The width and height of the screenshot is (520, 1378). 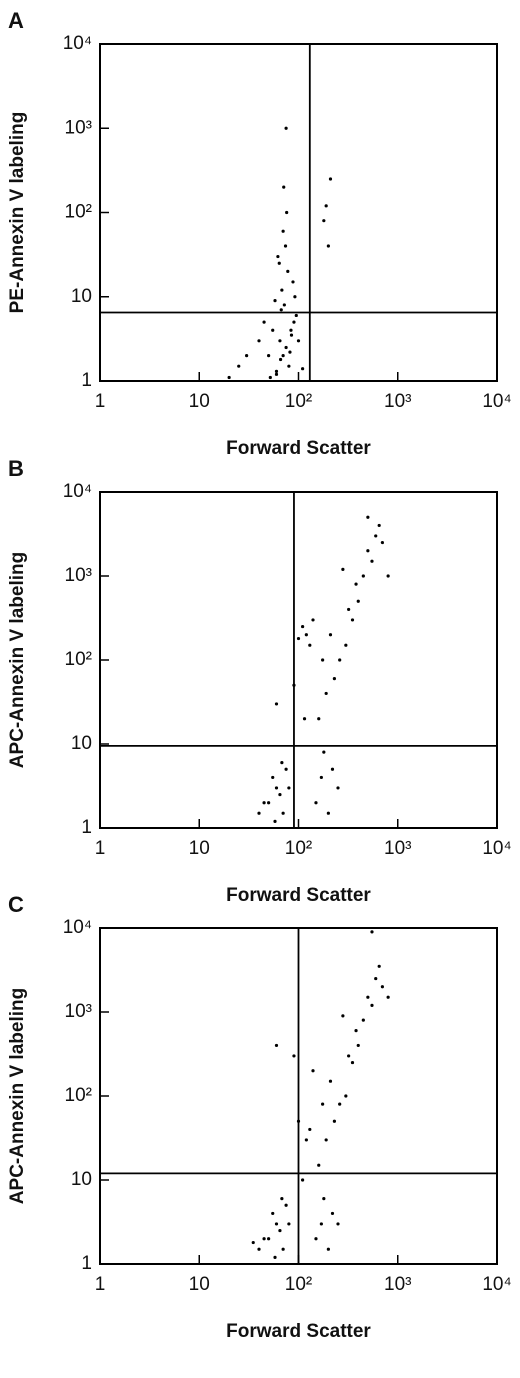 What do you see at coordinates (17, 660) in the screenshot?
I see `y-axis-label: APC-Annexin V labeling` at bounding box center [17, 660].